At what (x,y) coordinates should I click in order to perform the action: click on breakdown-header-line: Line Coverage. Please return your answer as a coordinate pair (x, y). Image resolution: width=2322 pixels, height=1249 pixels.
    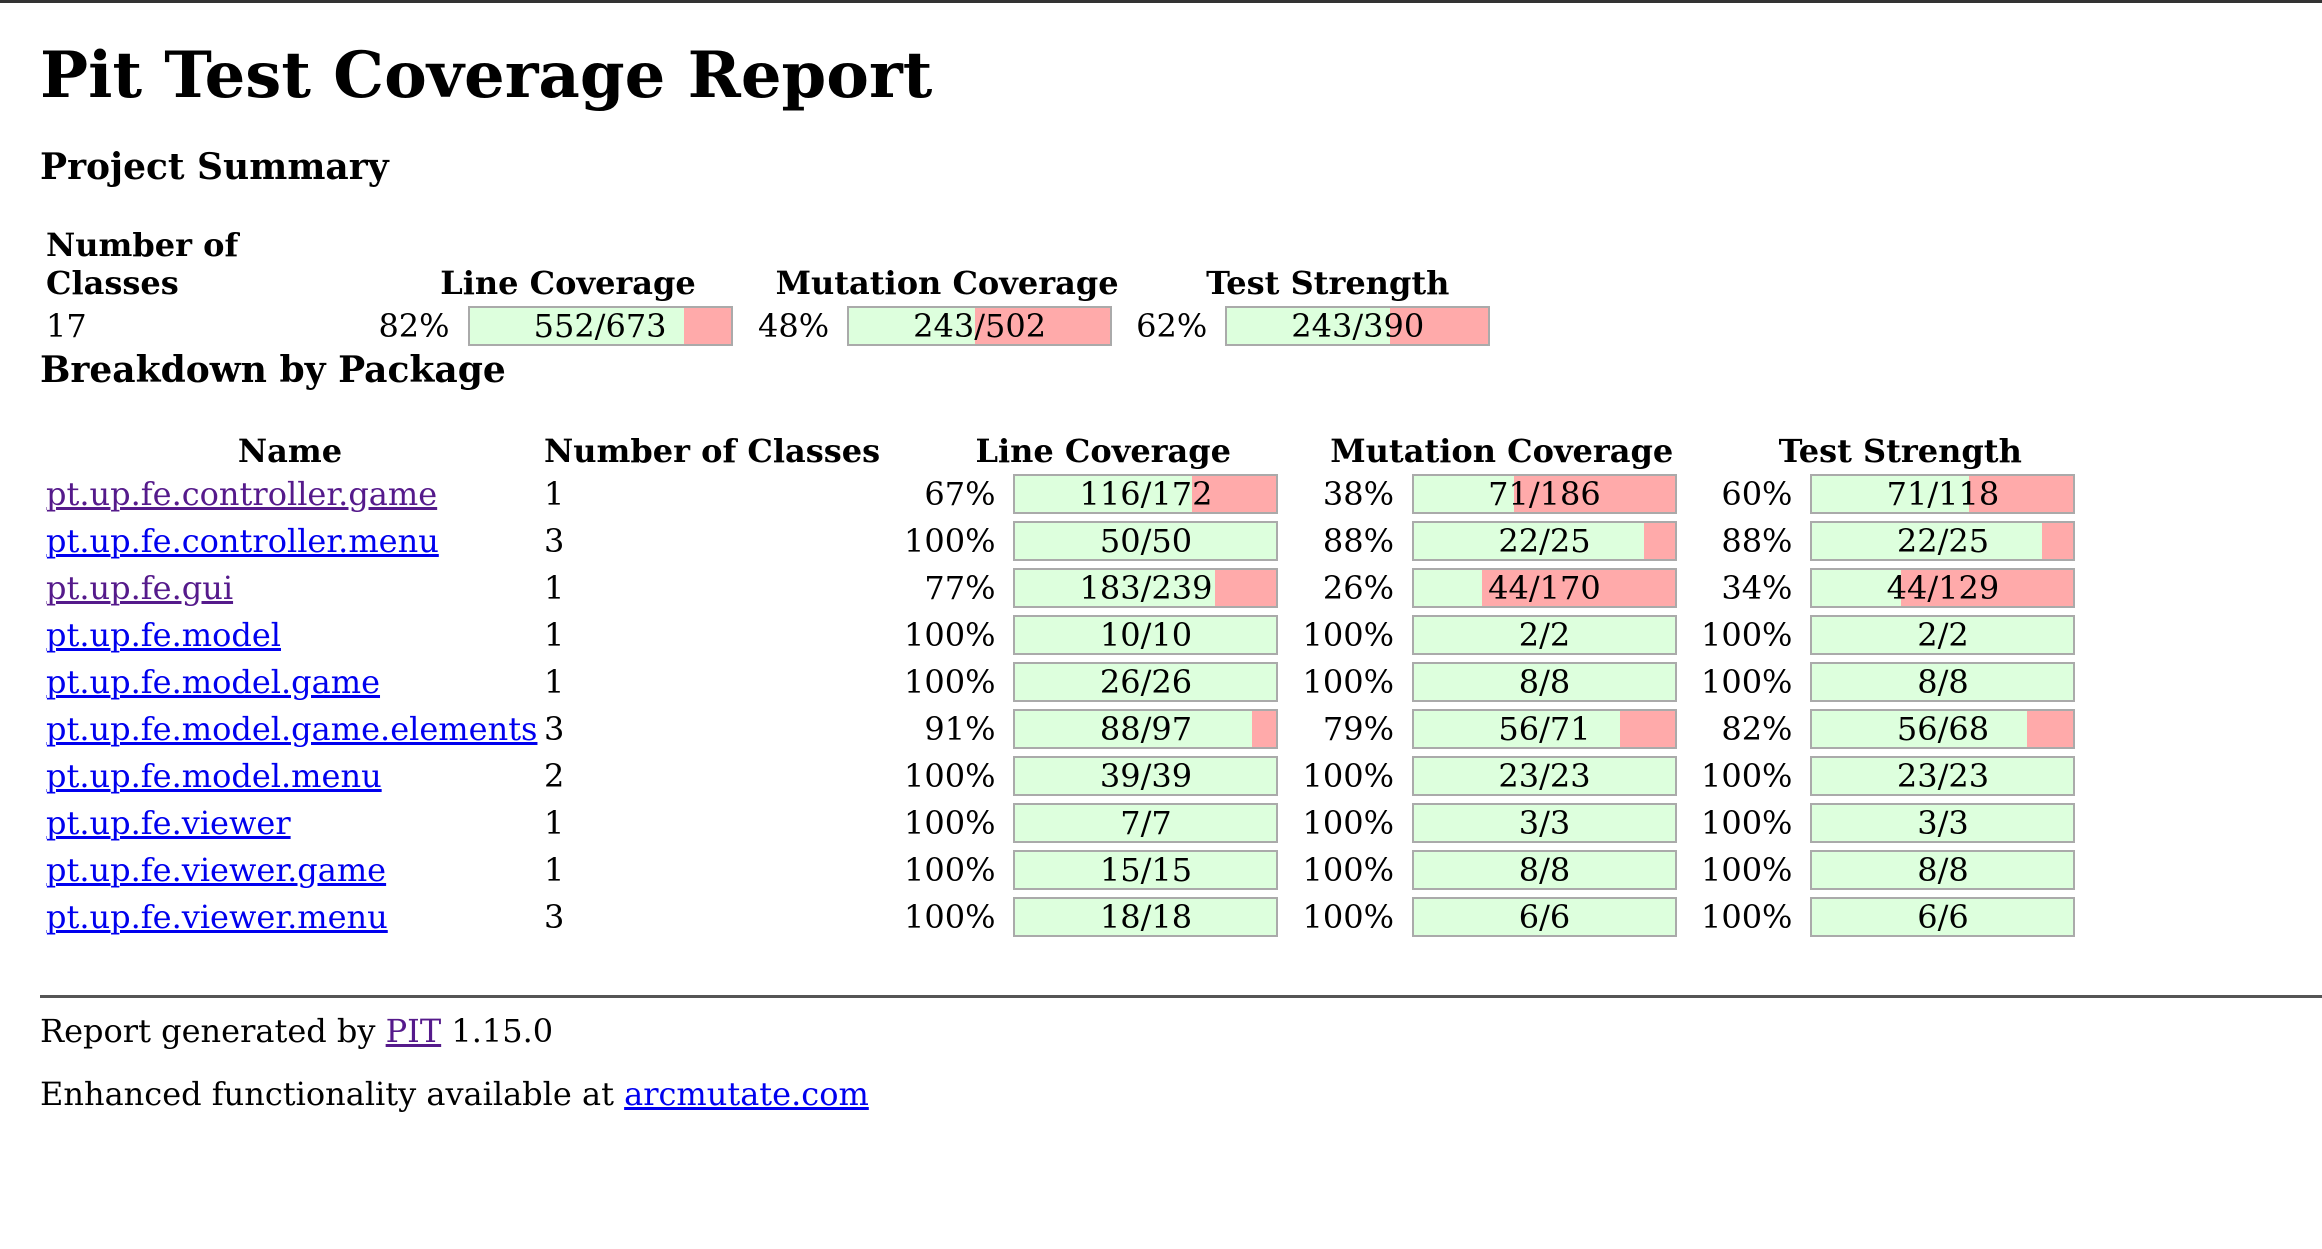
    Looking at the image, I should click on (1103, 451).